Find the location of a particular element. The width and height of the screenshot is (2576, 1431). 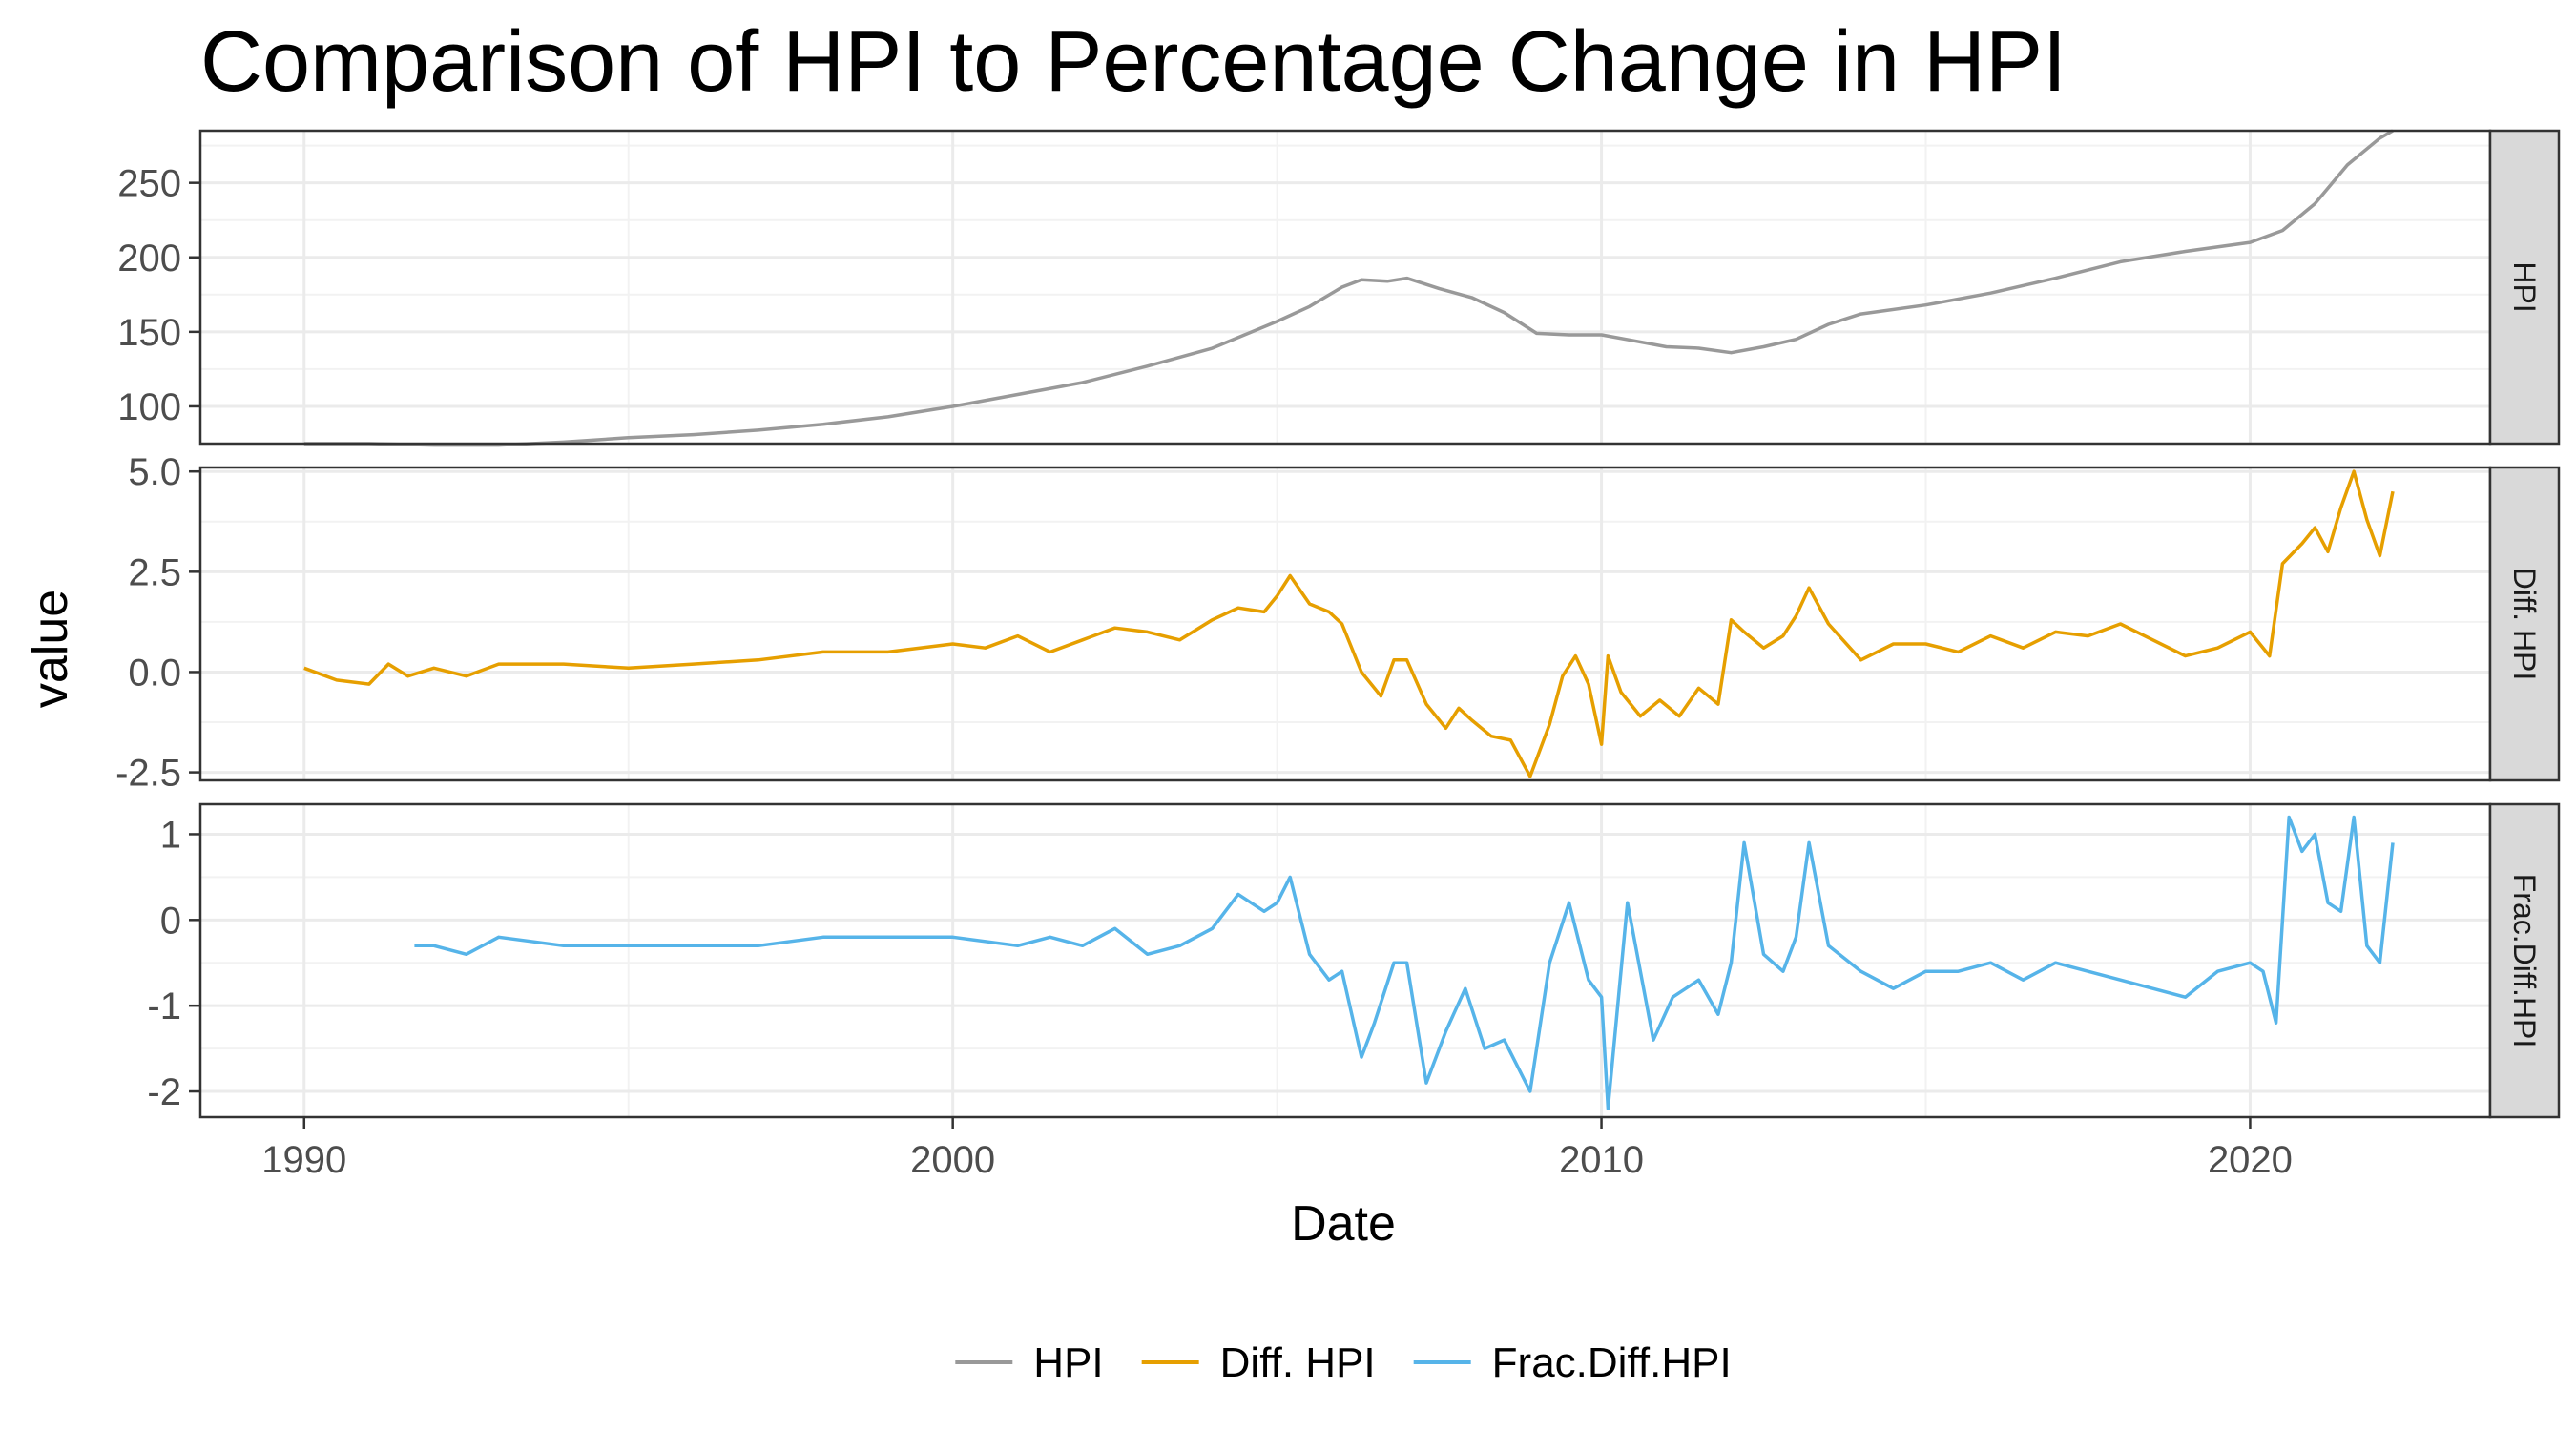

strip-frac-diff-hpi is located at coordinates (2524, 961).